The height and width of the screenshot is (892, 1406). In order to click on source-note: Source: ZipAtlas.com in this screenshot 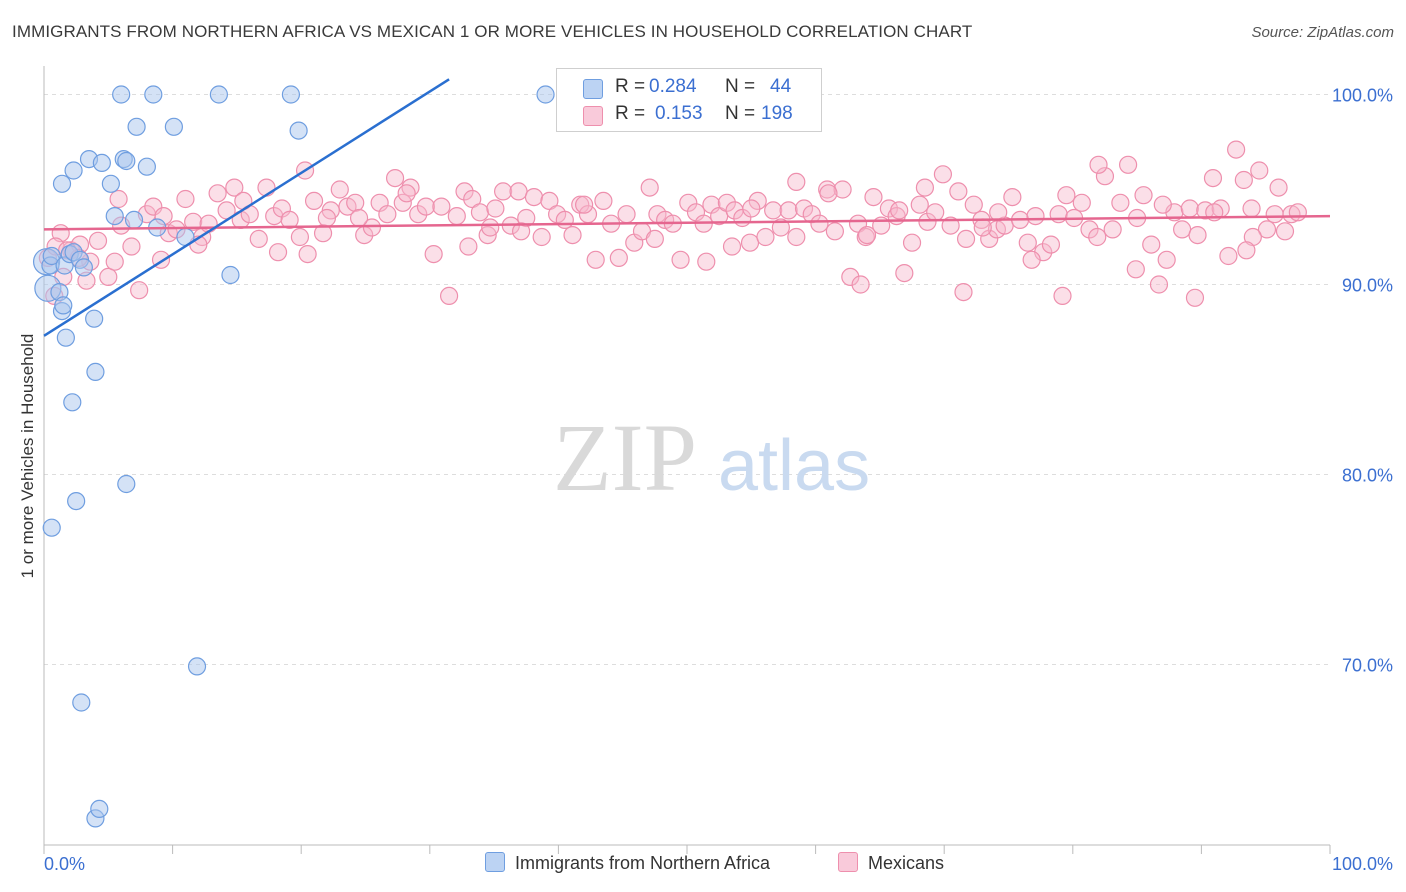, I will do `click(1322, 32)`.